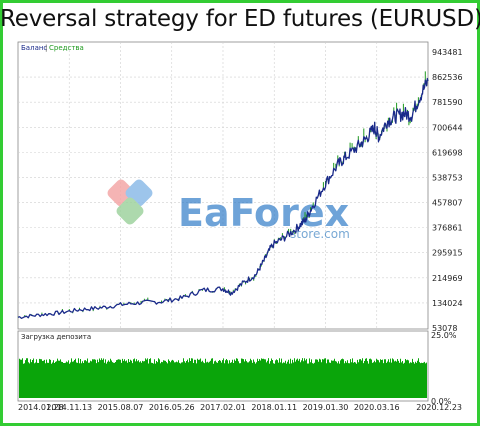 The image size is (480, 426). I want to click on x-tick-label: 2017.02.01, so click(223, 407).